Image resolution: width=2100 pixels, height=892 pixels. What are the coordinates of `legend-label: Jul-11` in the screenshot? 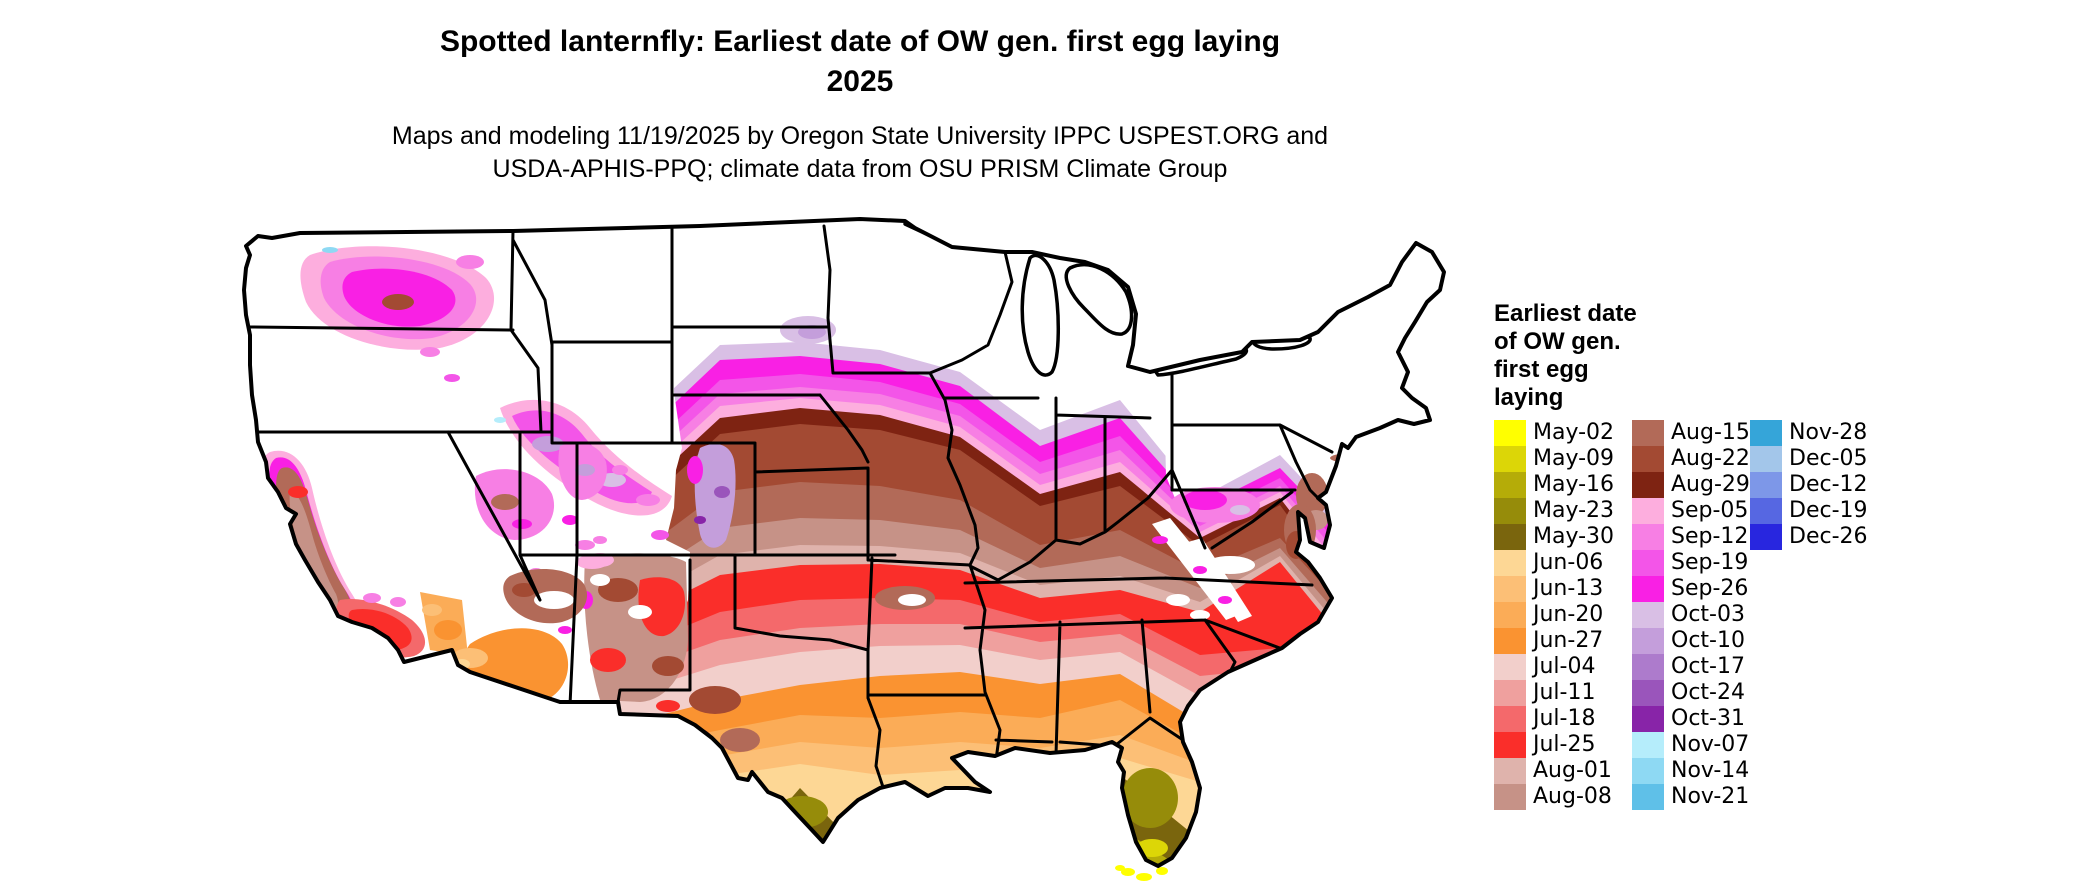 It's located at (1564, 692).